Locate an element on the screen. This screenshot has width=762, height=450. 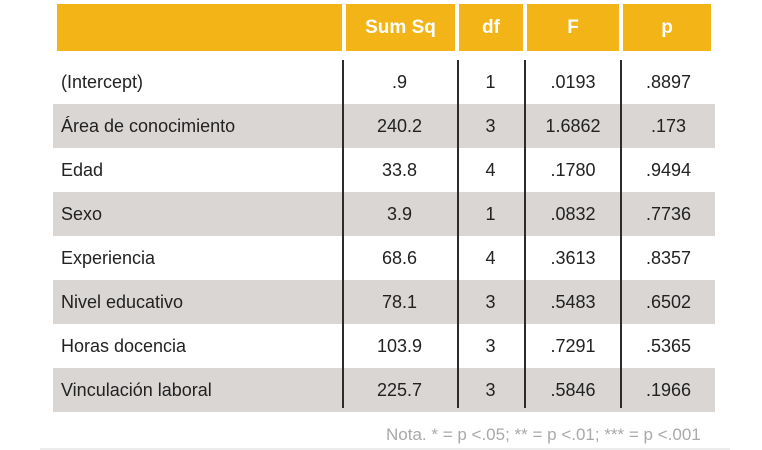
table-row: Edad 33.8 4 .1780 .9494 is located at coordinates (384, 170).